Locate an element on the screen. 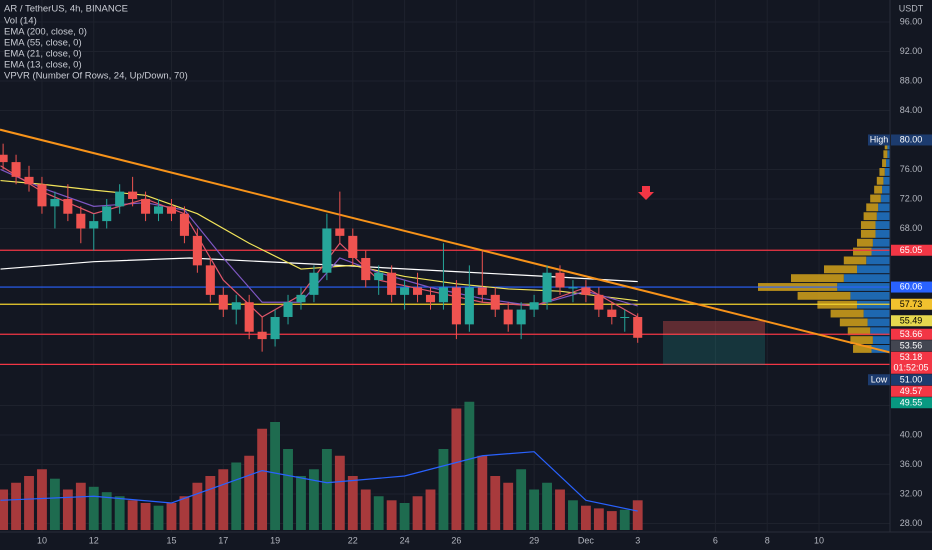 This screenshot has height=550, width=932. x-tick-label: 17 is located at coordinates (223, 540).